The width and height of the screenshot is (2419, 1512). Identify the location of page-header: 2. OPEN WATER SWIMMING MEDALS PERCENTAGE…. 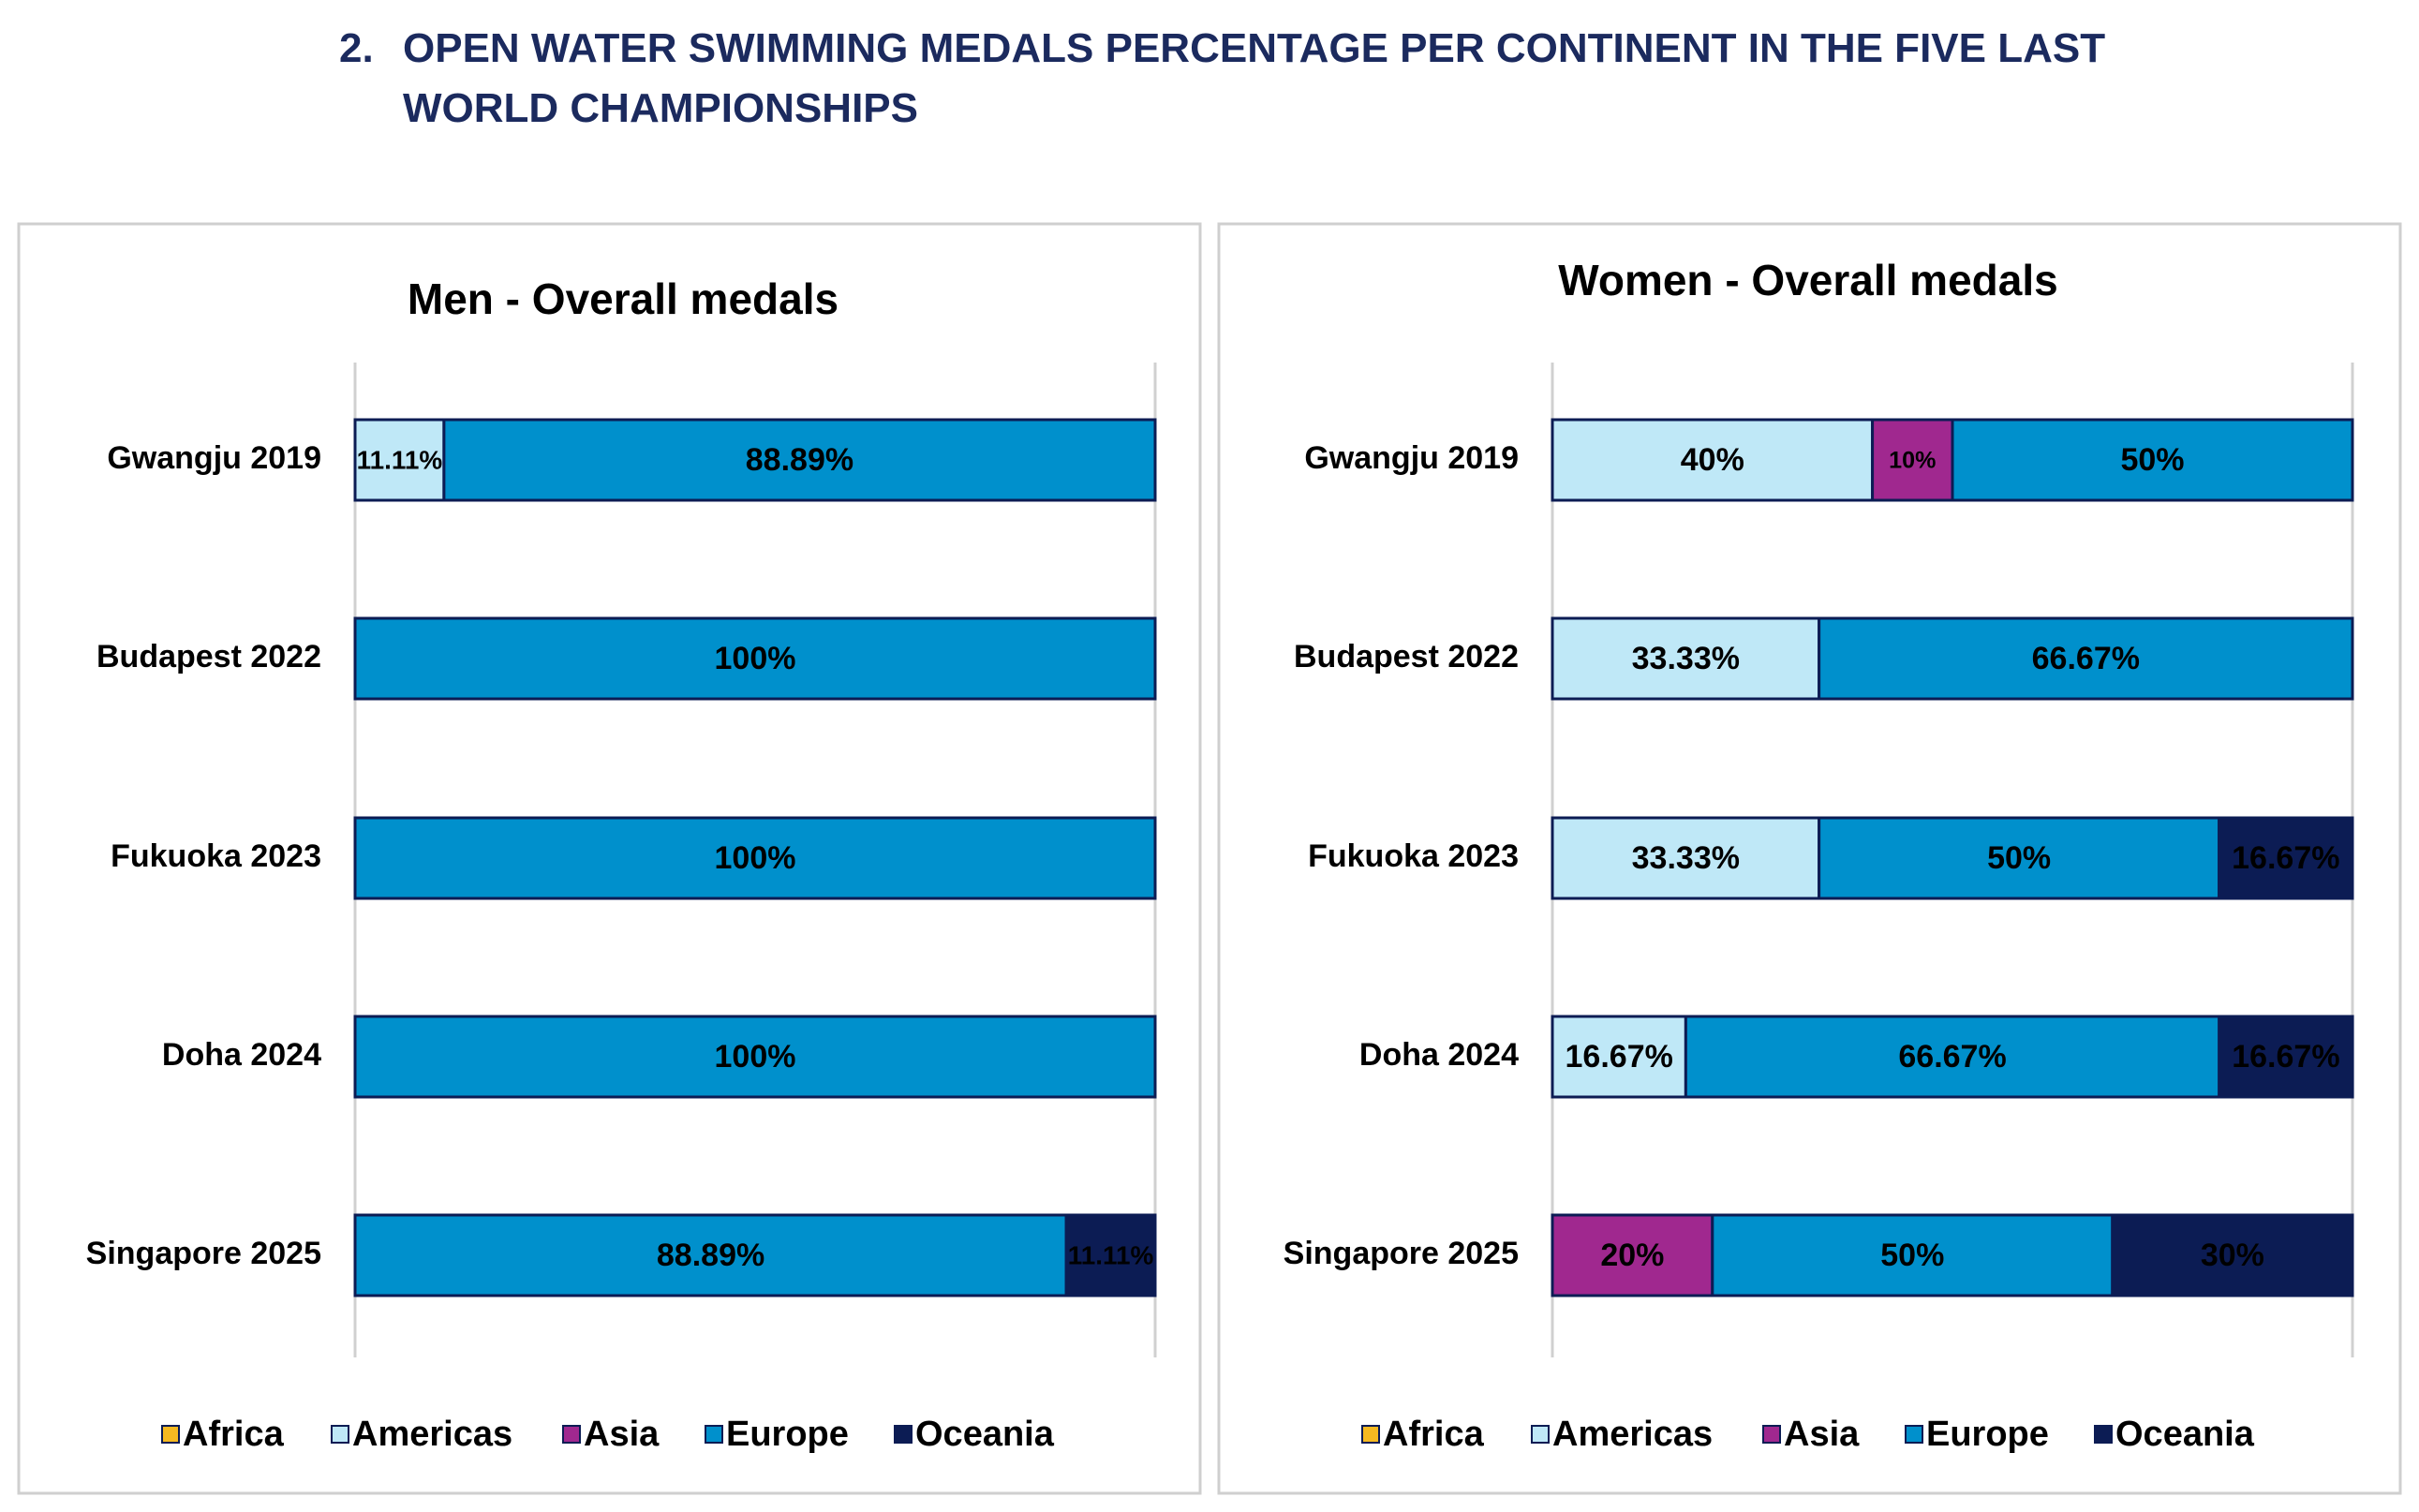
(1261, 79).